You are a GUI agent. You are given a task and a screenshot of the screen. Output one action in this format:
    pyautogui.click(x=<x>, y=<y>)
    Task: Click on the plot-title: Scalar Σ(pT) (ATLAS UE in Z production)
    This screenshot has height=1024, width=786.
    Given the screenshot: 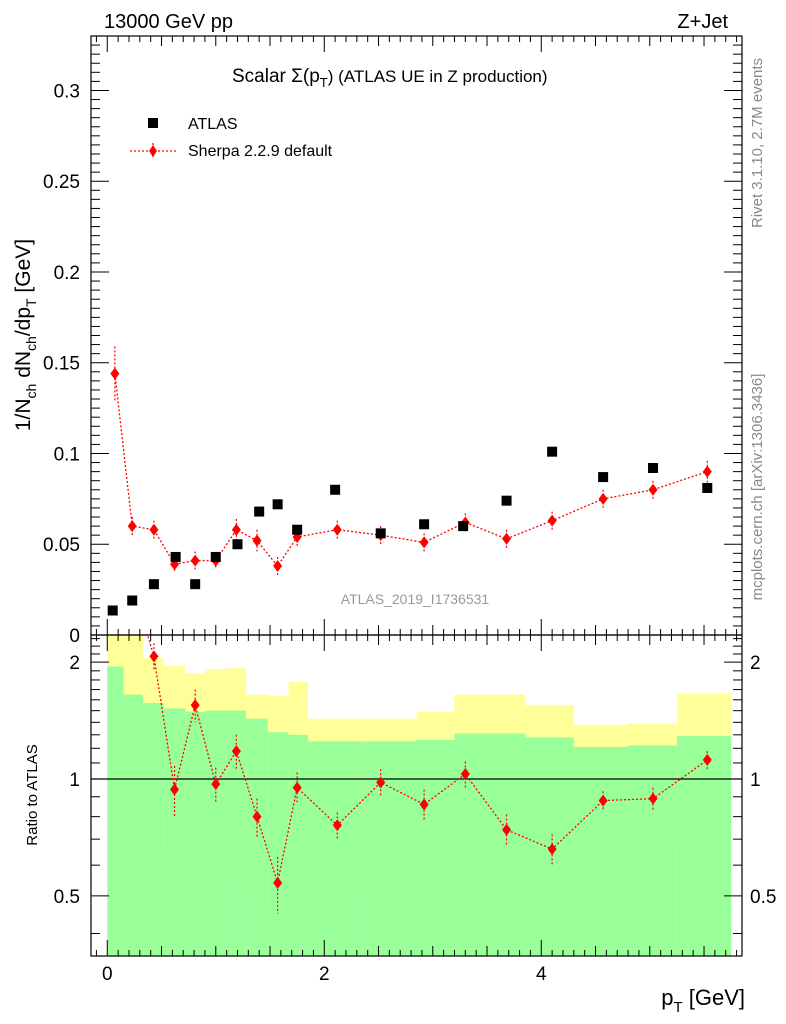 What is the action you would take?
    pyautogui.click(x=390, y=78)
    